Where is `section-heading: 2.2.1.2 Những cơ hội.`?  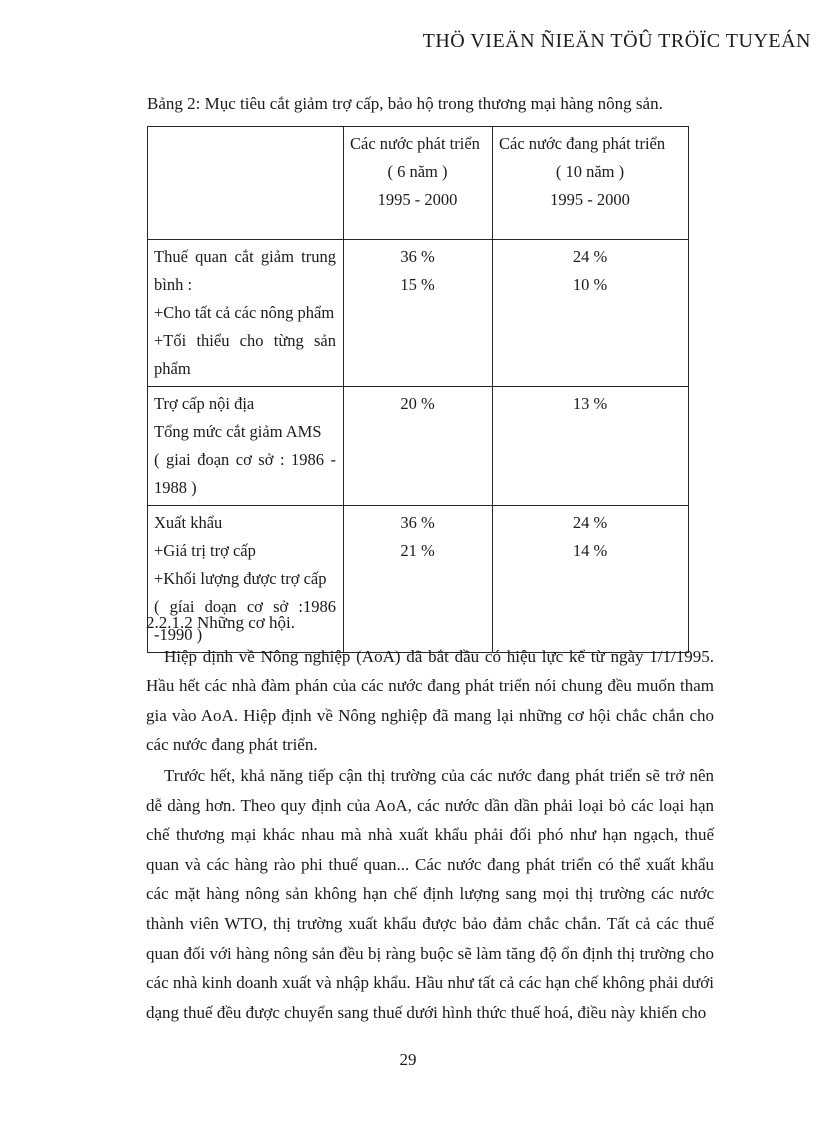 section-heading: 2.2.1.2 Những cơ hội. is located at coordinates (220, 622).